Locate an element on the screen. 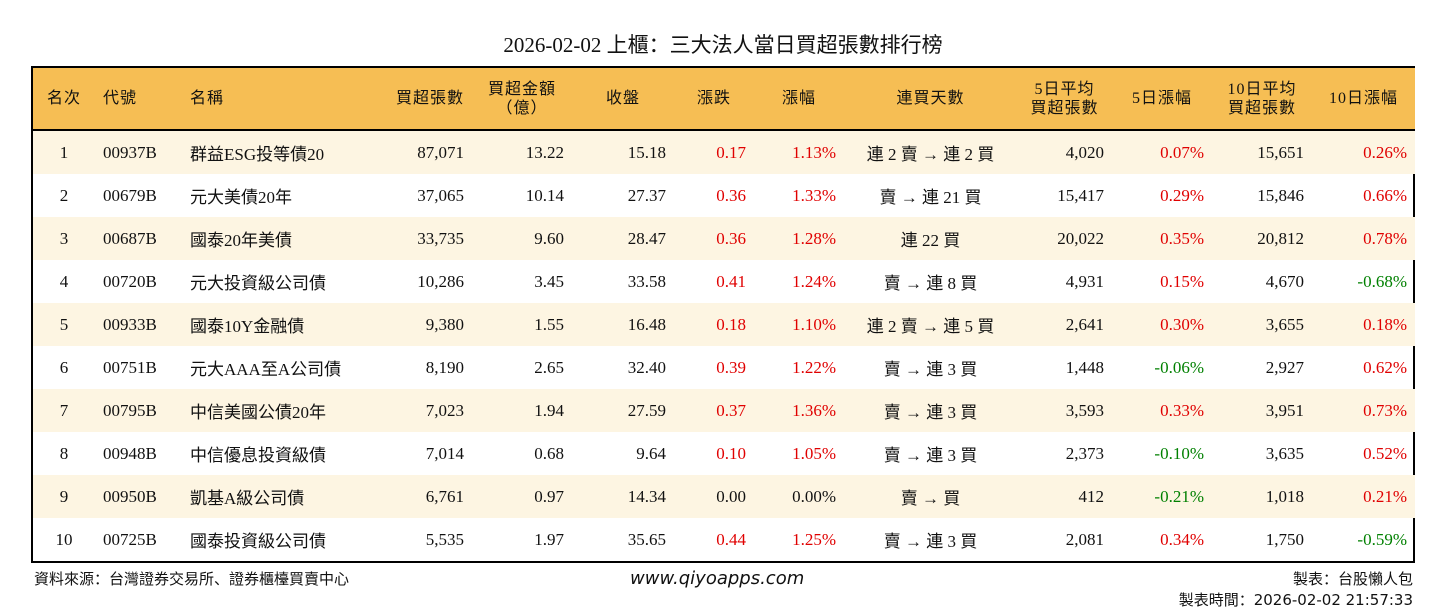  cell-pct5: 0.34% is located at coordinates (1182, 539).